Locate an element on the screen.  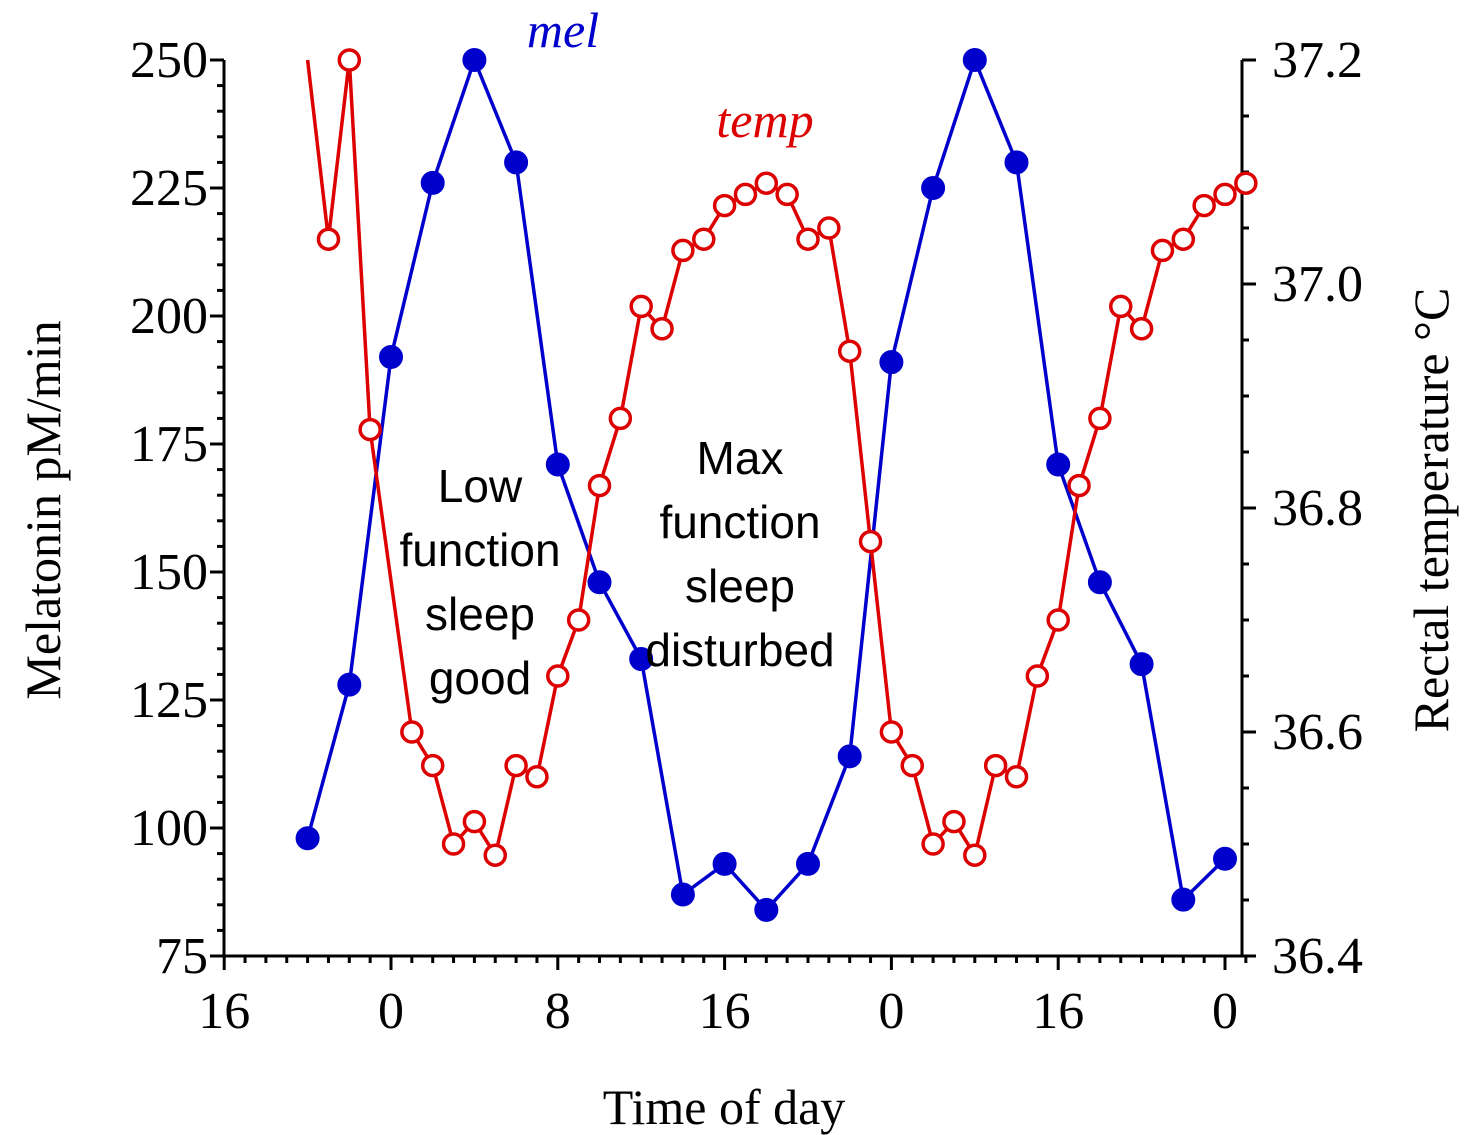
y-right-tick-label: 37.2 is located at coordinates (1317, 60).